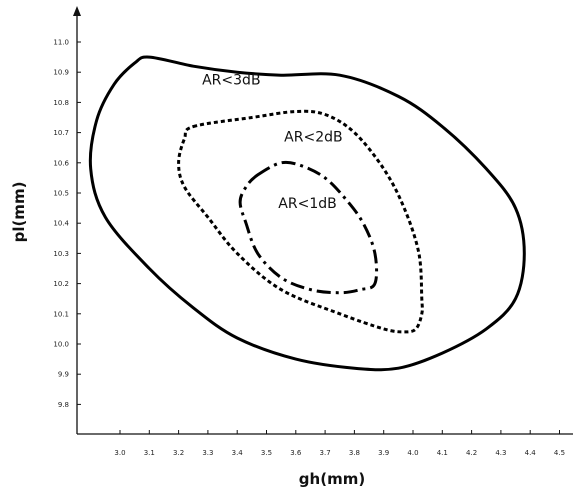  What do you see at coordinates (61, 194) in the screenshot?
I see `y-tick-label: 10.5` at bounding box center [61, 194].